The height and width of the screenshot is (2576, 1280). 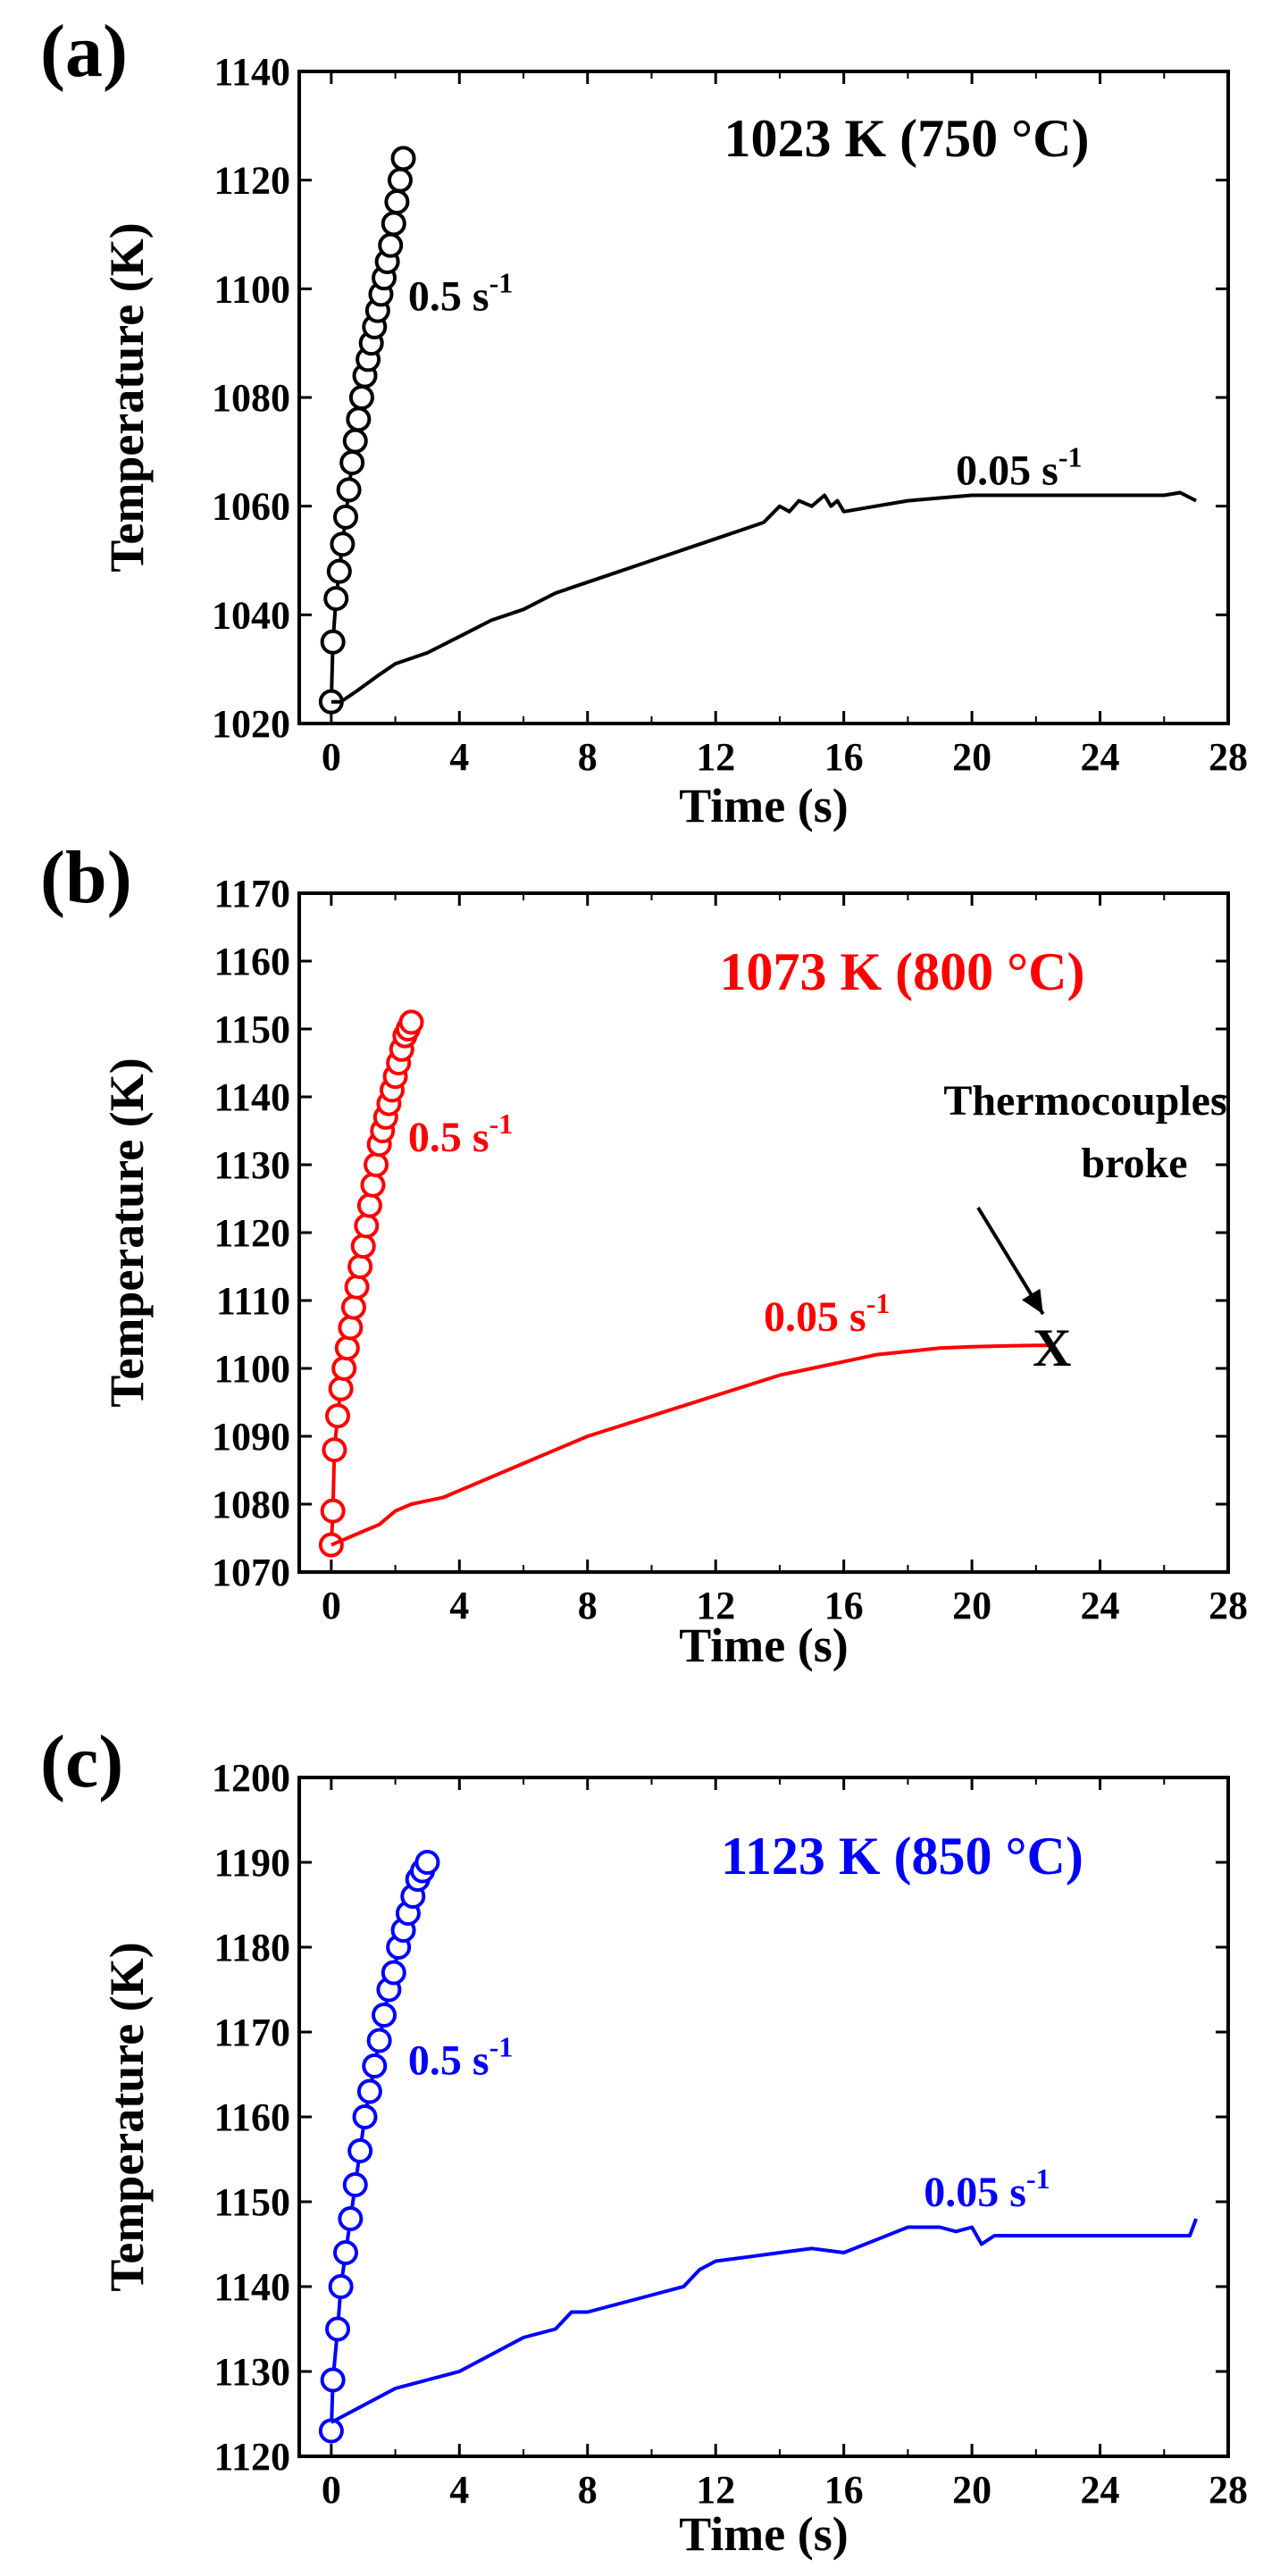 I want to click on y-tick-label: 1040, so click(x=251, y=615).